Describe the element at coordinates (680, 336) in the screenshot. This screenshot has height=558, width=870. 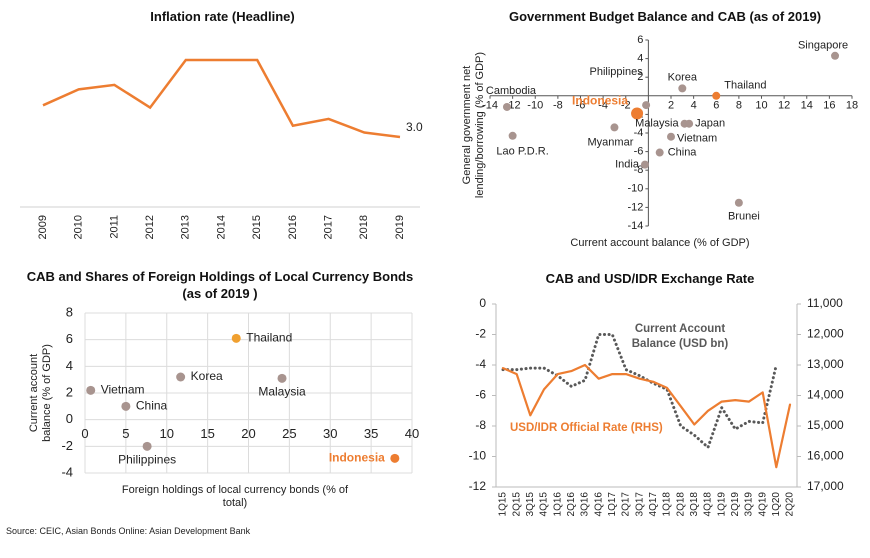
I see `series-label: Current Account Balance (USD bn)` at that location.